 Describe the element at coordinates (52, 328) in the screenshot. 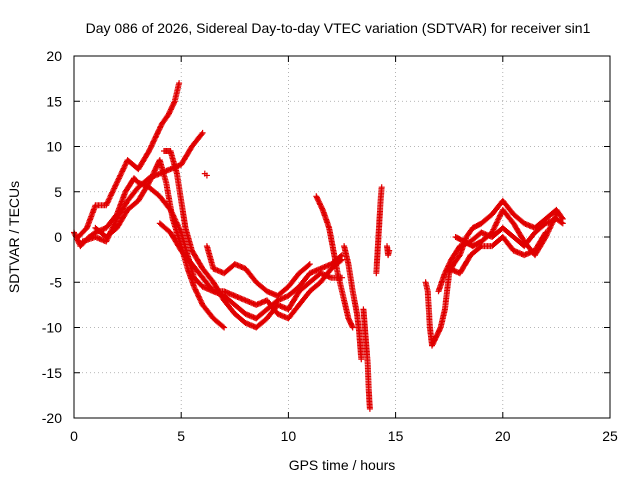

I see `y-tick-label: -10` at that location.